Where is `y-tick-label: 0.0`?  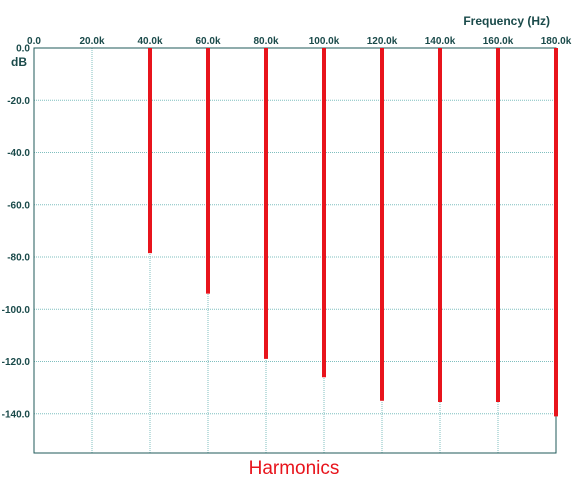
y-tick-label: 0.0 is located at coordinates (23, 49).